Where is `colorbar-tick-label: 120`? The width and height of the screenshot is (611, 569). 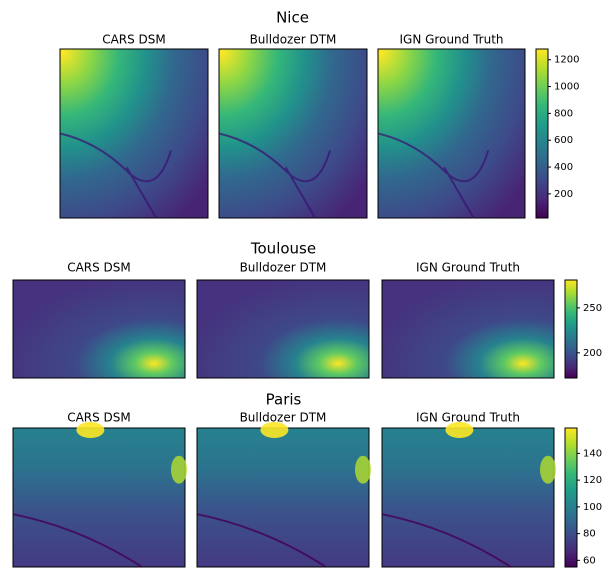
colorbar-tick-label: 120 is located at coordinates (592, 480).